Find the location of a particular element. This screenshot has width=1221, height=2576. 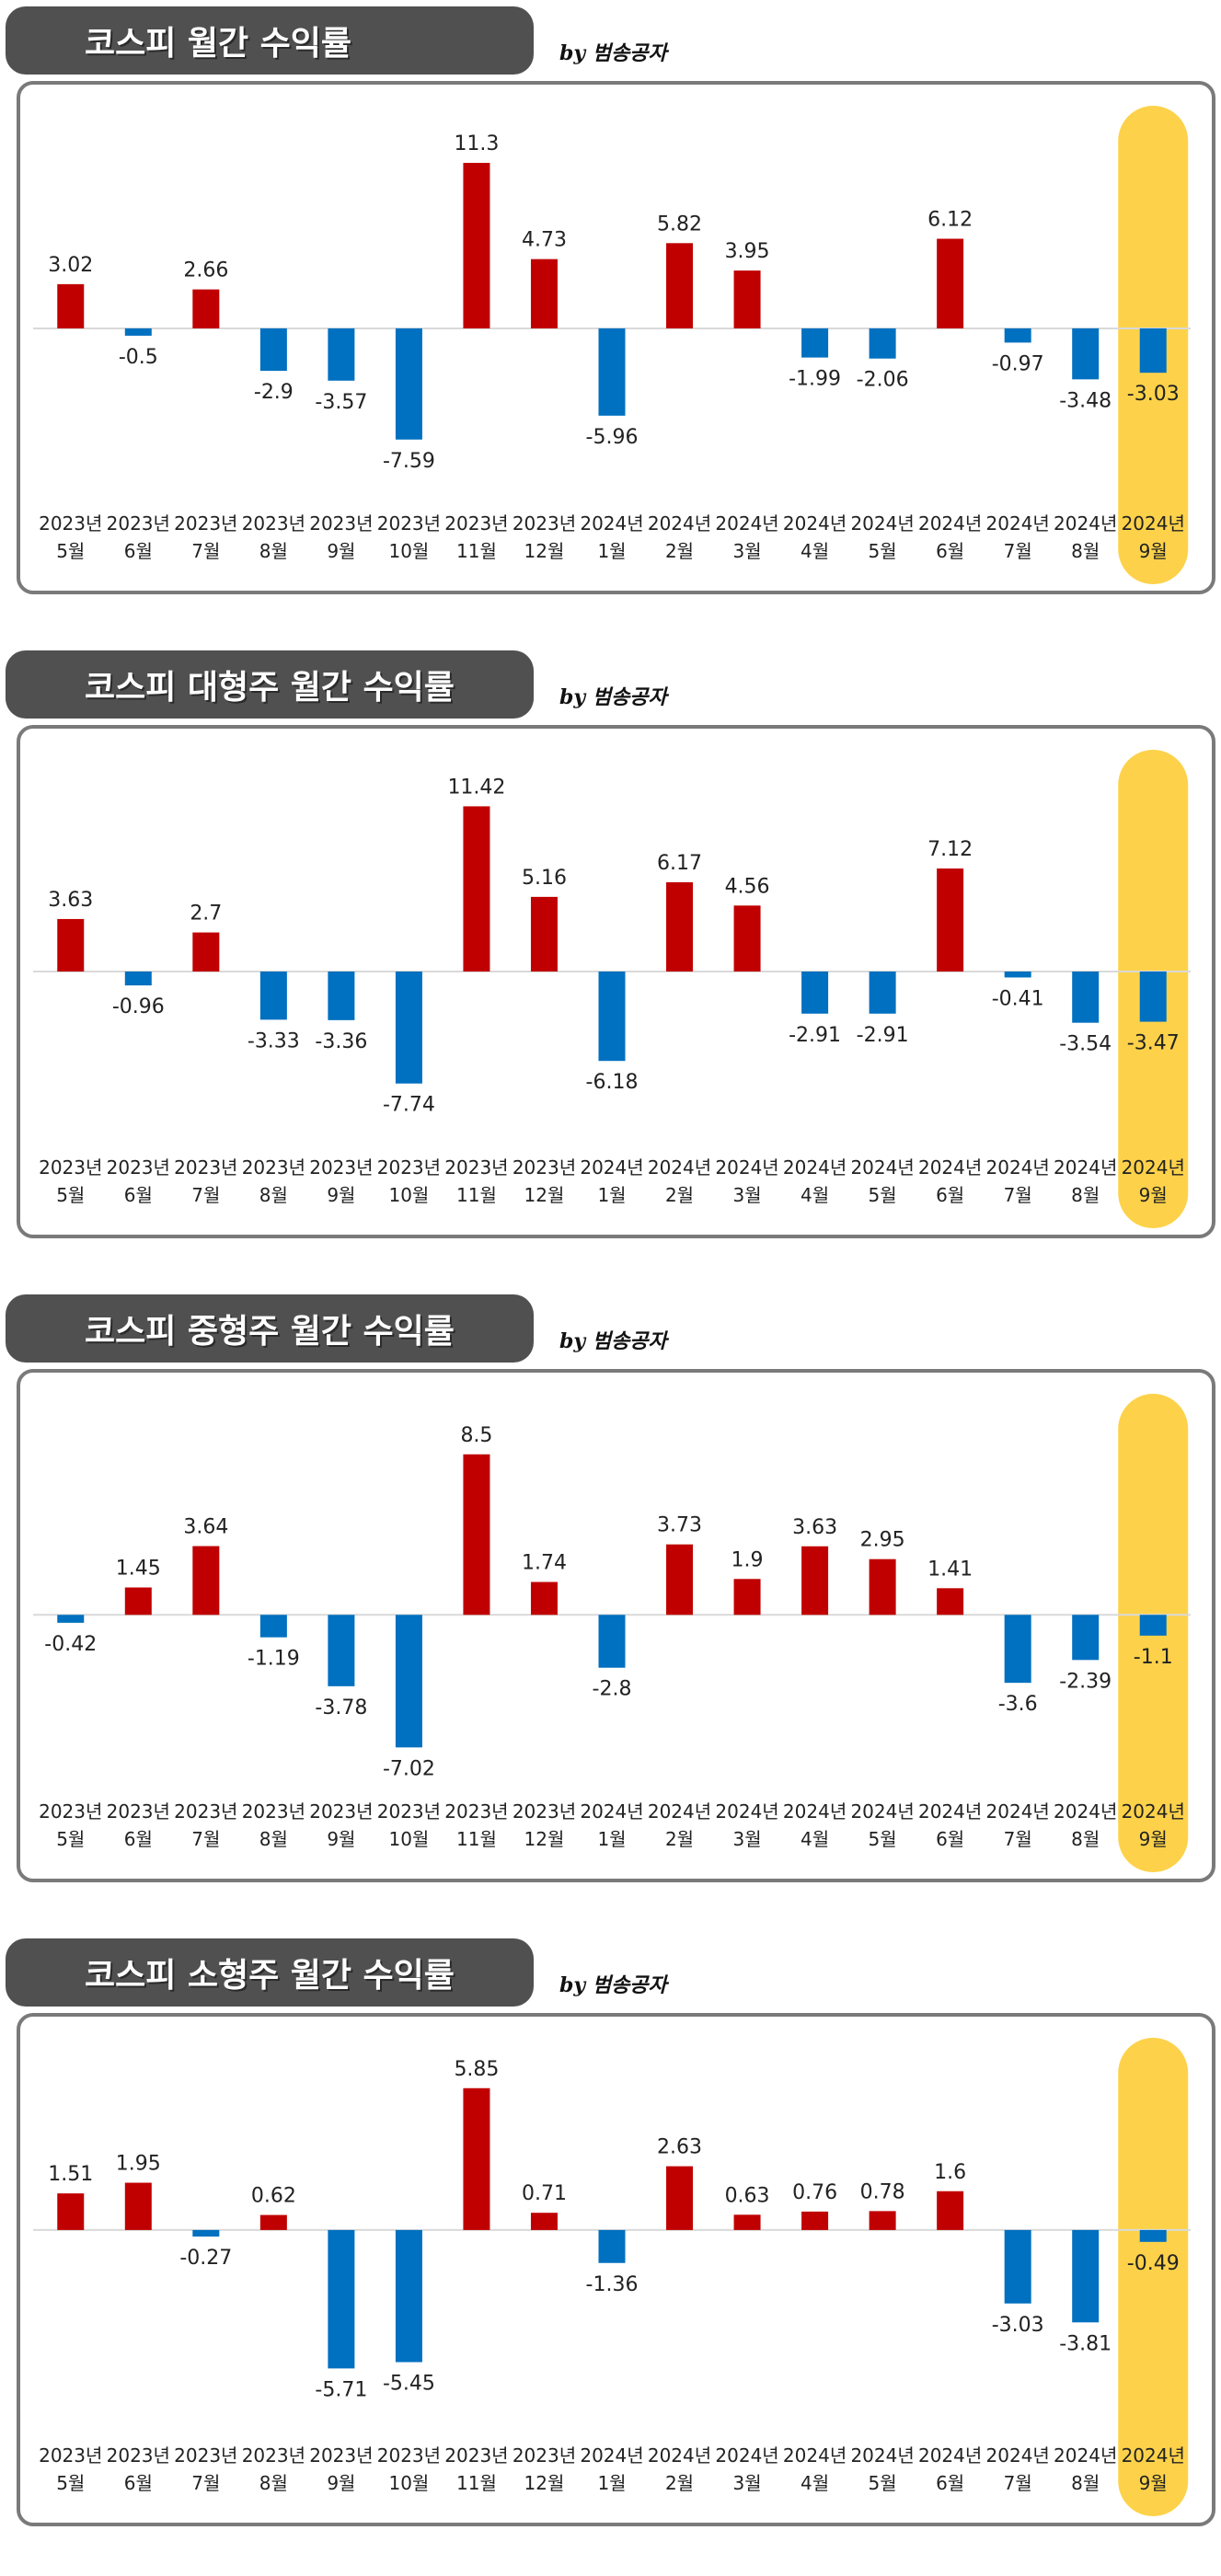

data-label: 11.3 is located at coordinates (476, 143).